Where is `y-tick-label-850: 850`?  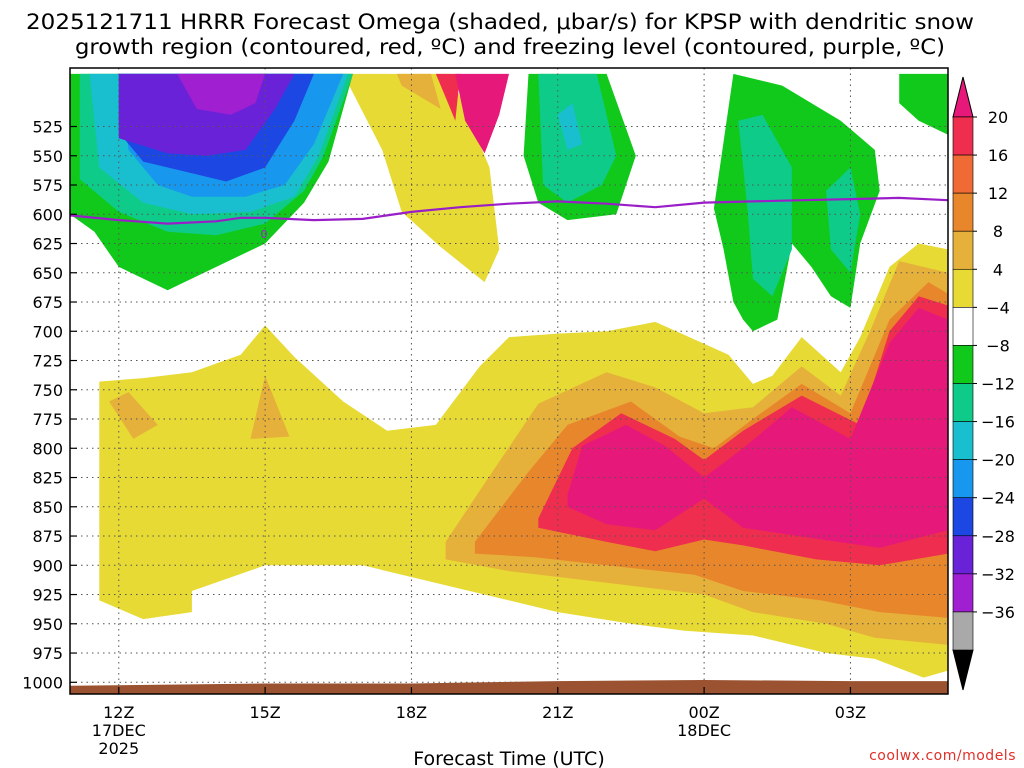
y-tick-label-850: 850 is located at coordinates (47, 507).